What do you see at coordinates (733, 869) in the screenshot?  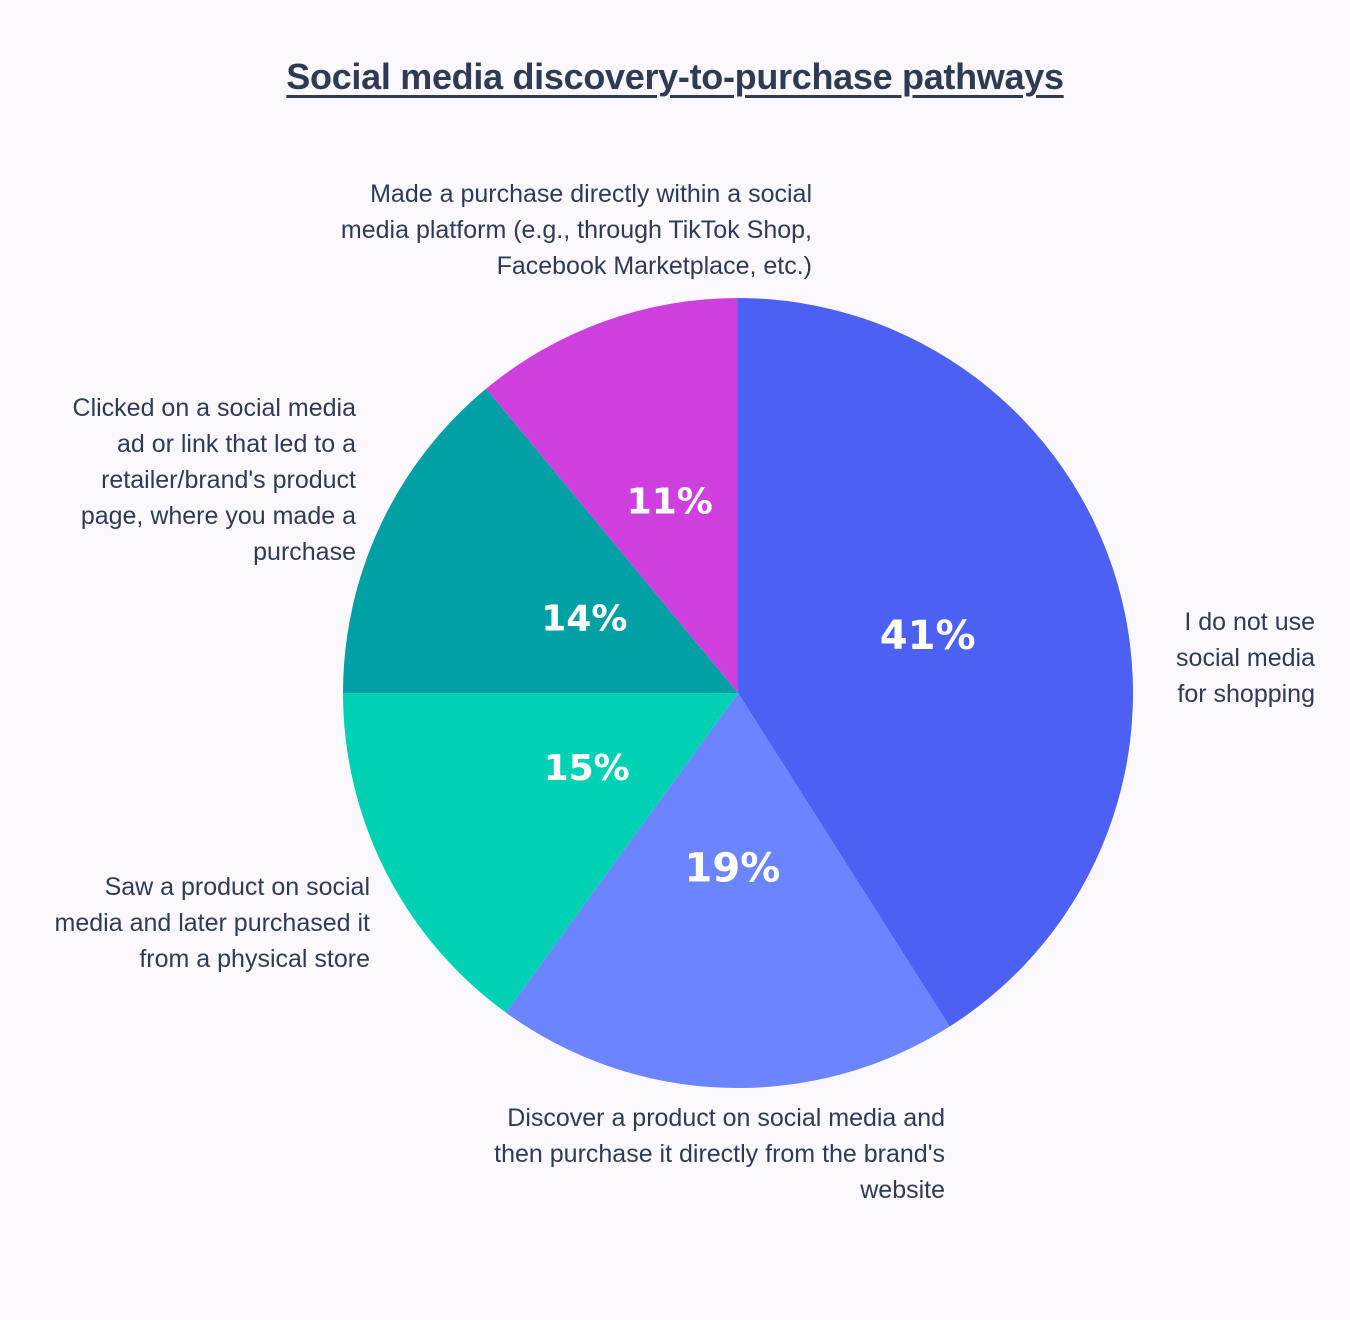 I see `pie-value-label-brand-website: 19%` at bounding box center [733, 869].